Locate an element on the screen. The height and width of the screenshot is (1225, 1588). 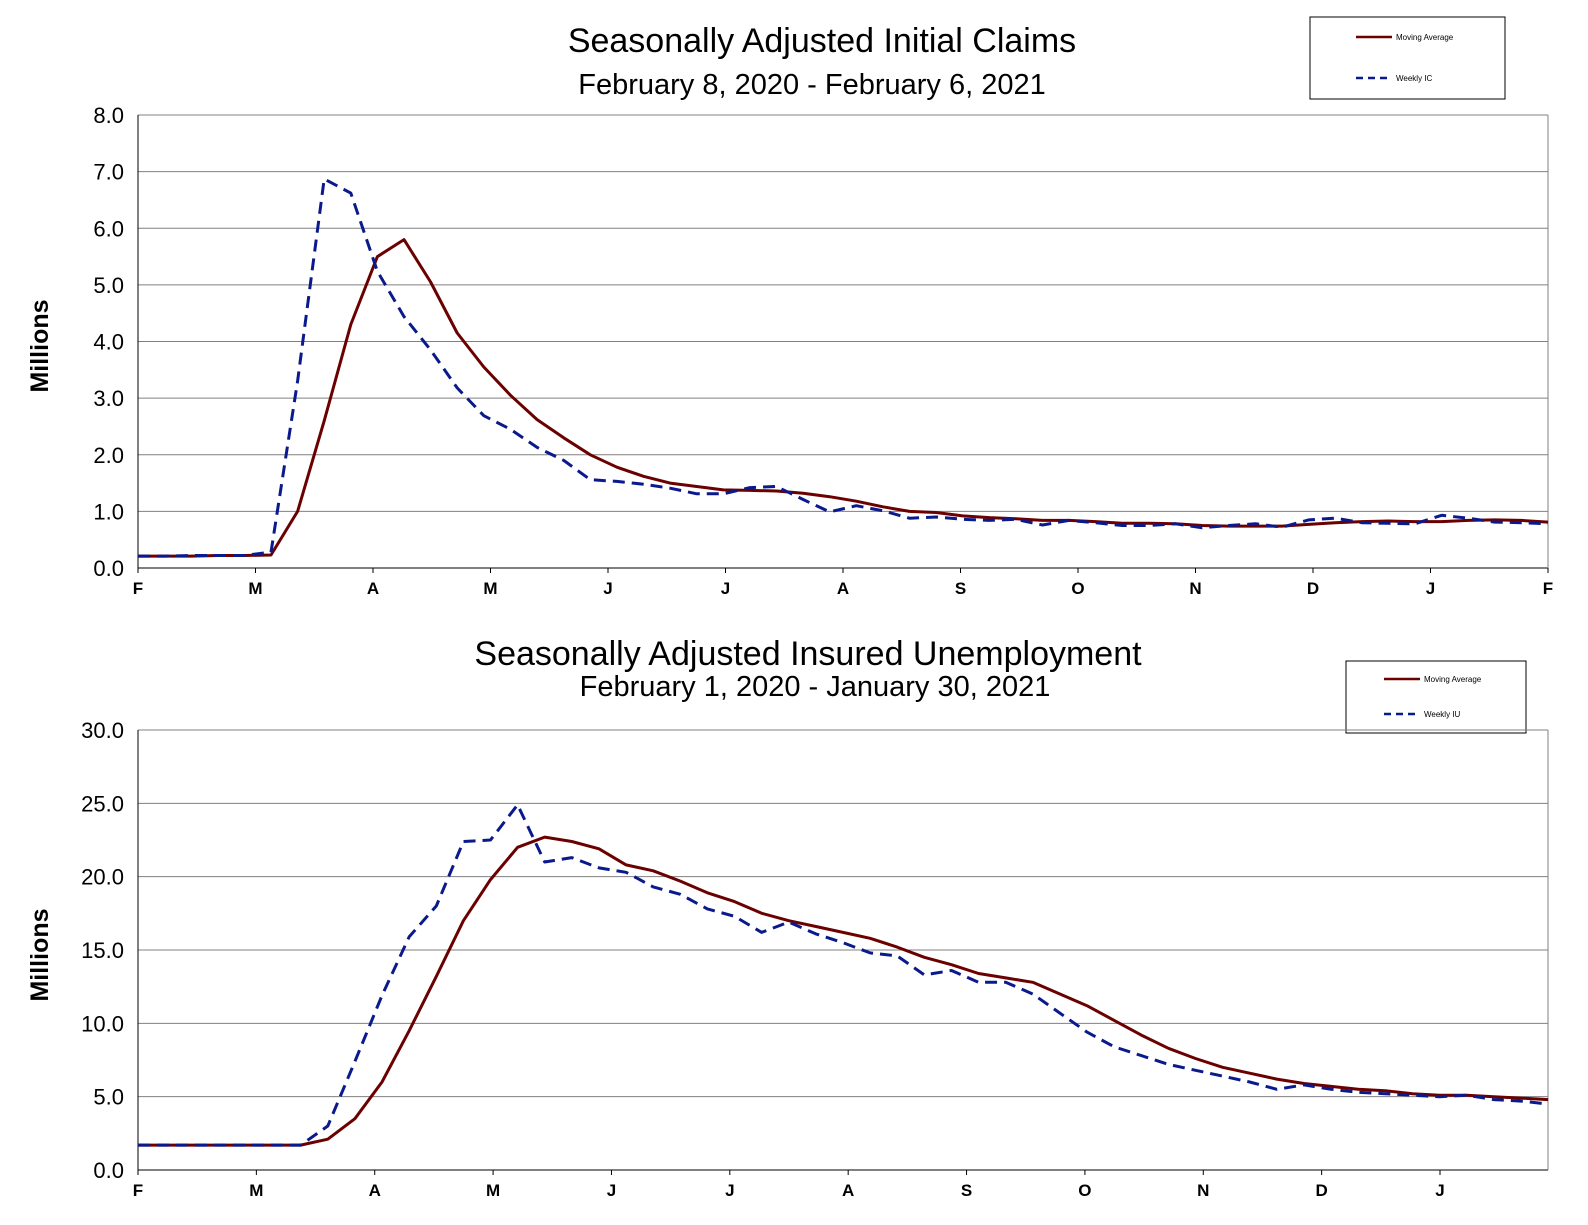
chart2-xtick-label: D is located at coordinates (1321, 1190).